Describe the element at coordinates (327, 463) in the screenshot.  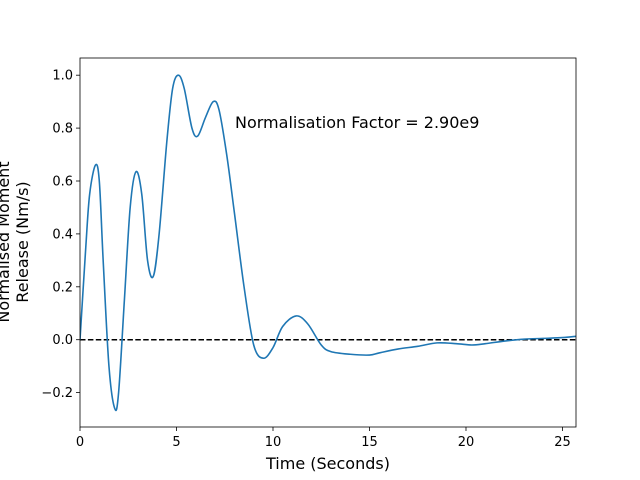
I see `x-axis-label: Time (Seconds)` at that location.